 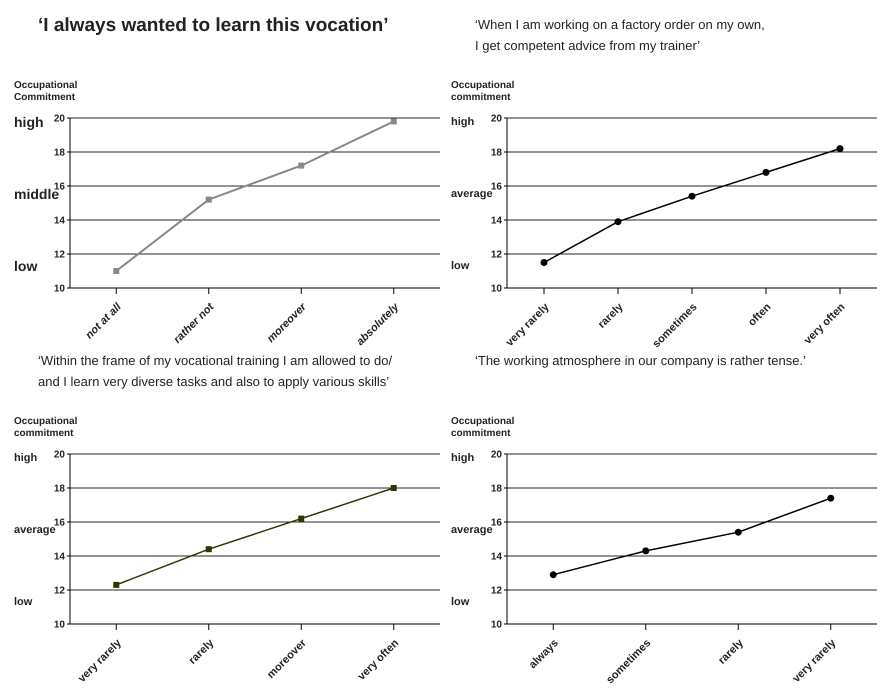 I want to click on chart-title: ‘I always wanted to learn this vocation’, so click(x=213, y=26).